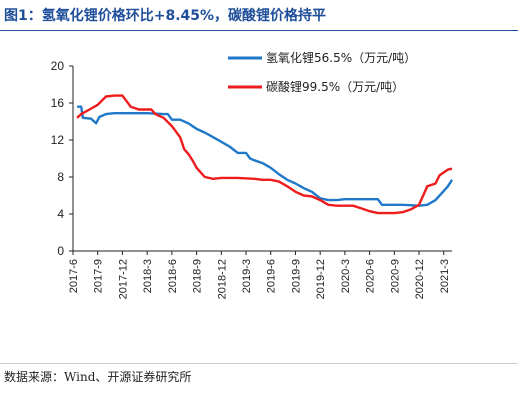  What do you see at coordinates (321, 279) in the screenshot?
I see `x-tick-label: 2019-12` at bounding box center [321, 279].